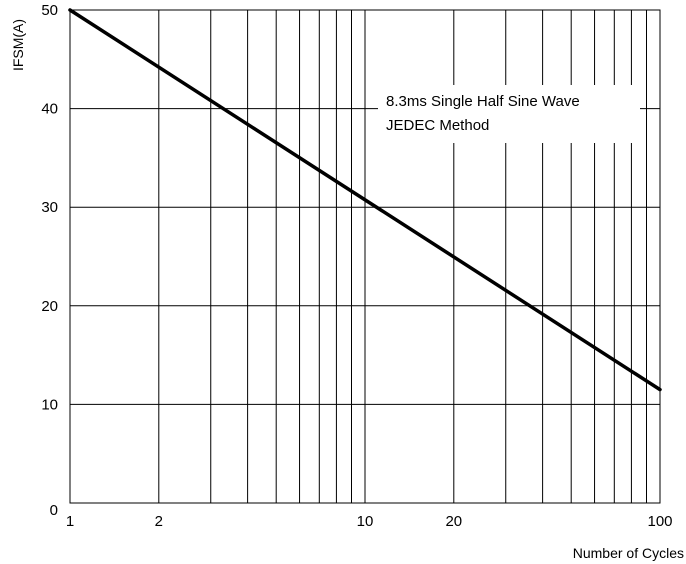 The height and width of the screenshot is (564, 686). Describe the element at coordinates (70, 521) in the screenshot. I see `x-tick-label: 1` at that location.